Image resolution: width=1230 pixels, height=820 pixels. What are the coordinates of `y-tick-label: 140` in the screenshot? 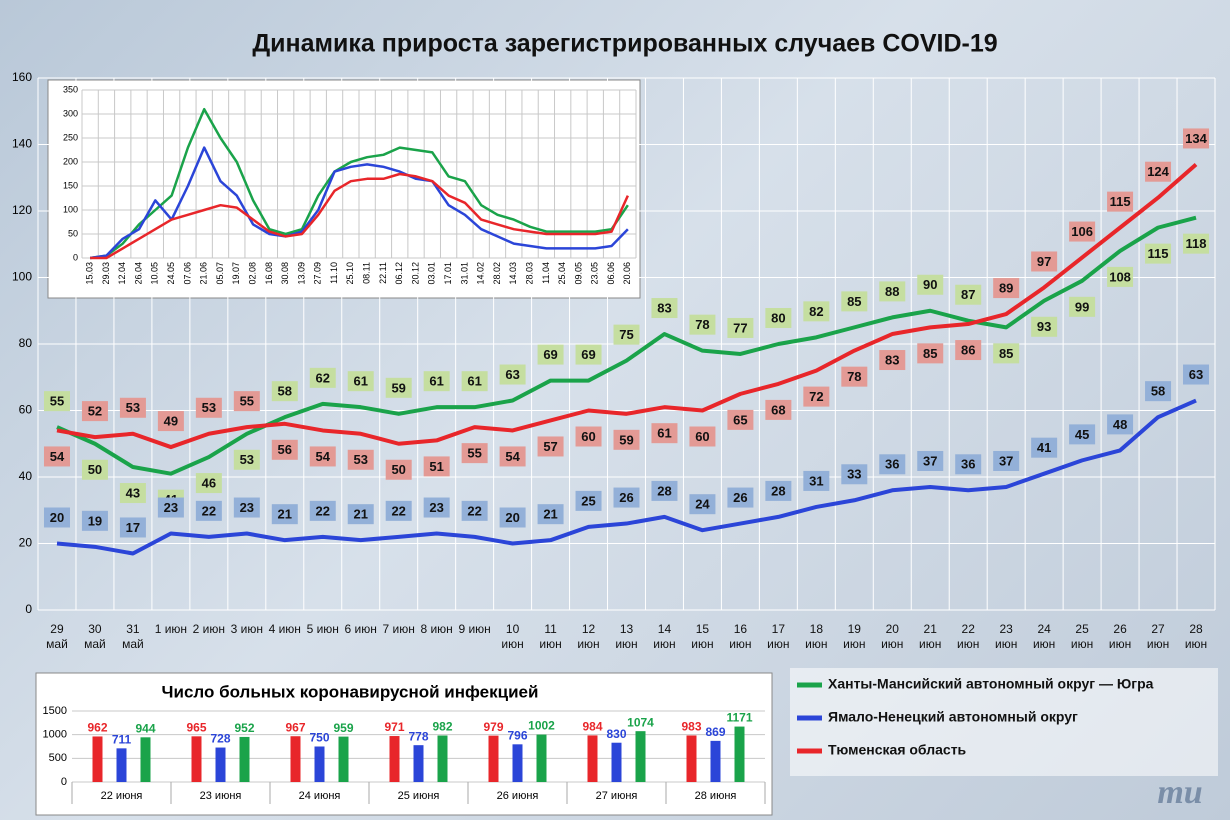 It's located at (22, 144).